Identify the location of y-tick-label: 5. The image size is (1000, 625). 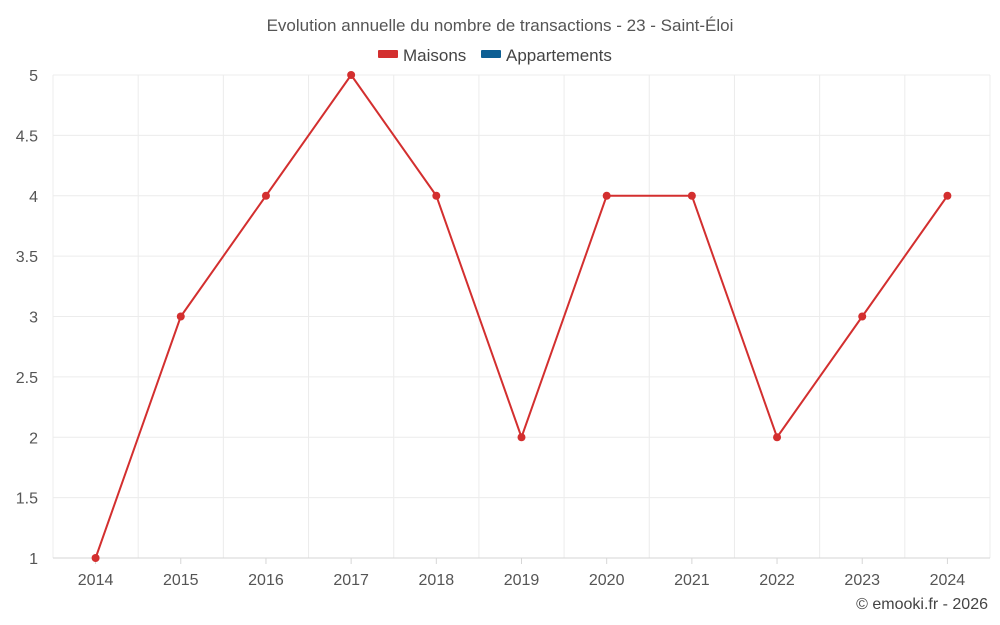
(33, 76).